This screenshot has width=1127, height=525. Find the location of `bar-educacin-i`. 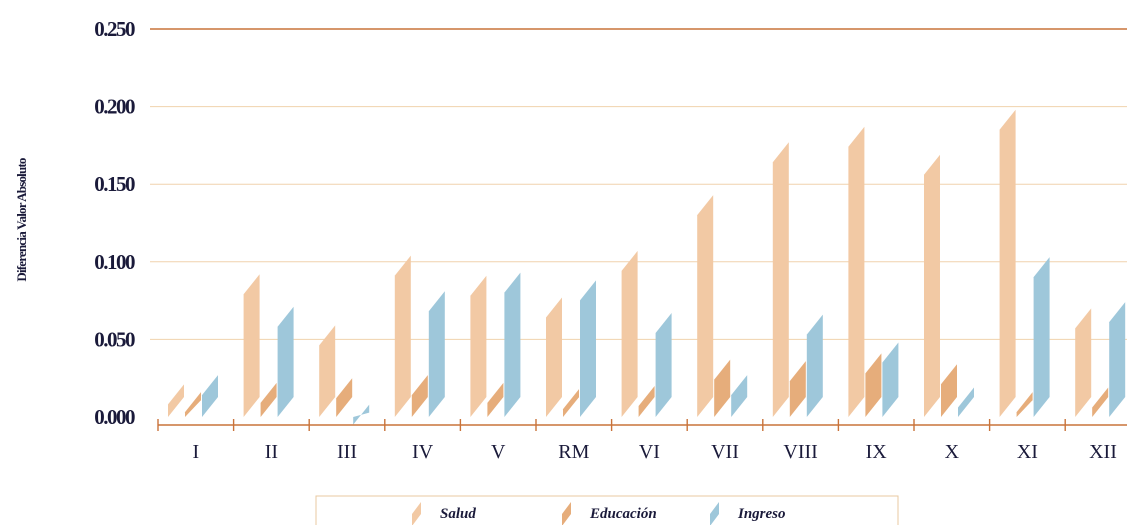

bar-educacin-i is located at coordinates (193, 404).